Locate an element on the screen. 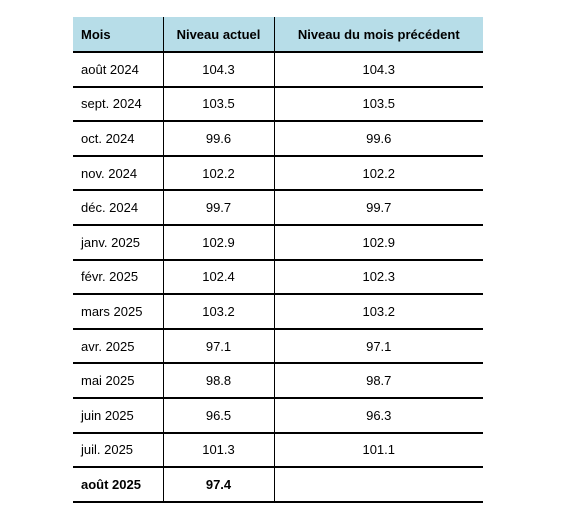 This screenshot has width=565, height=519. header-mois: Mois is located at coordinates (118, 35).